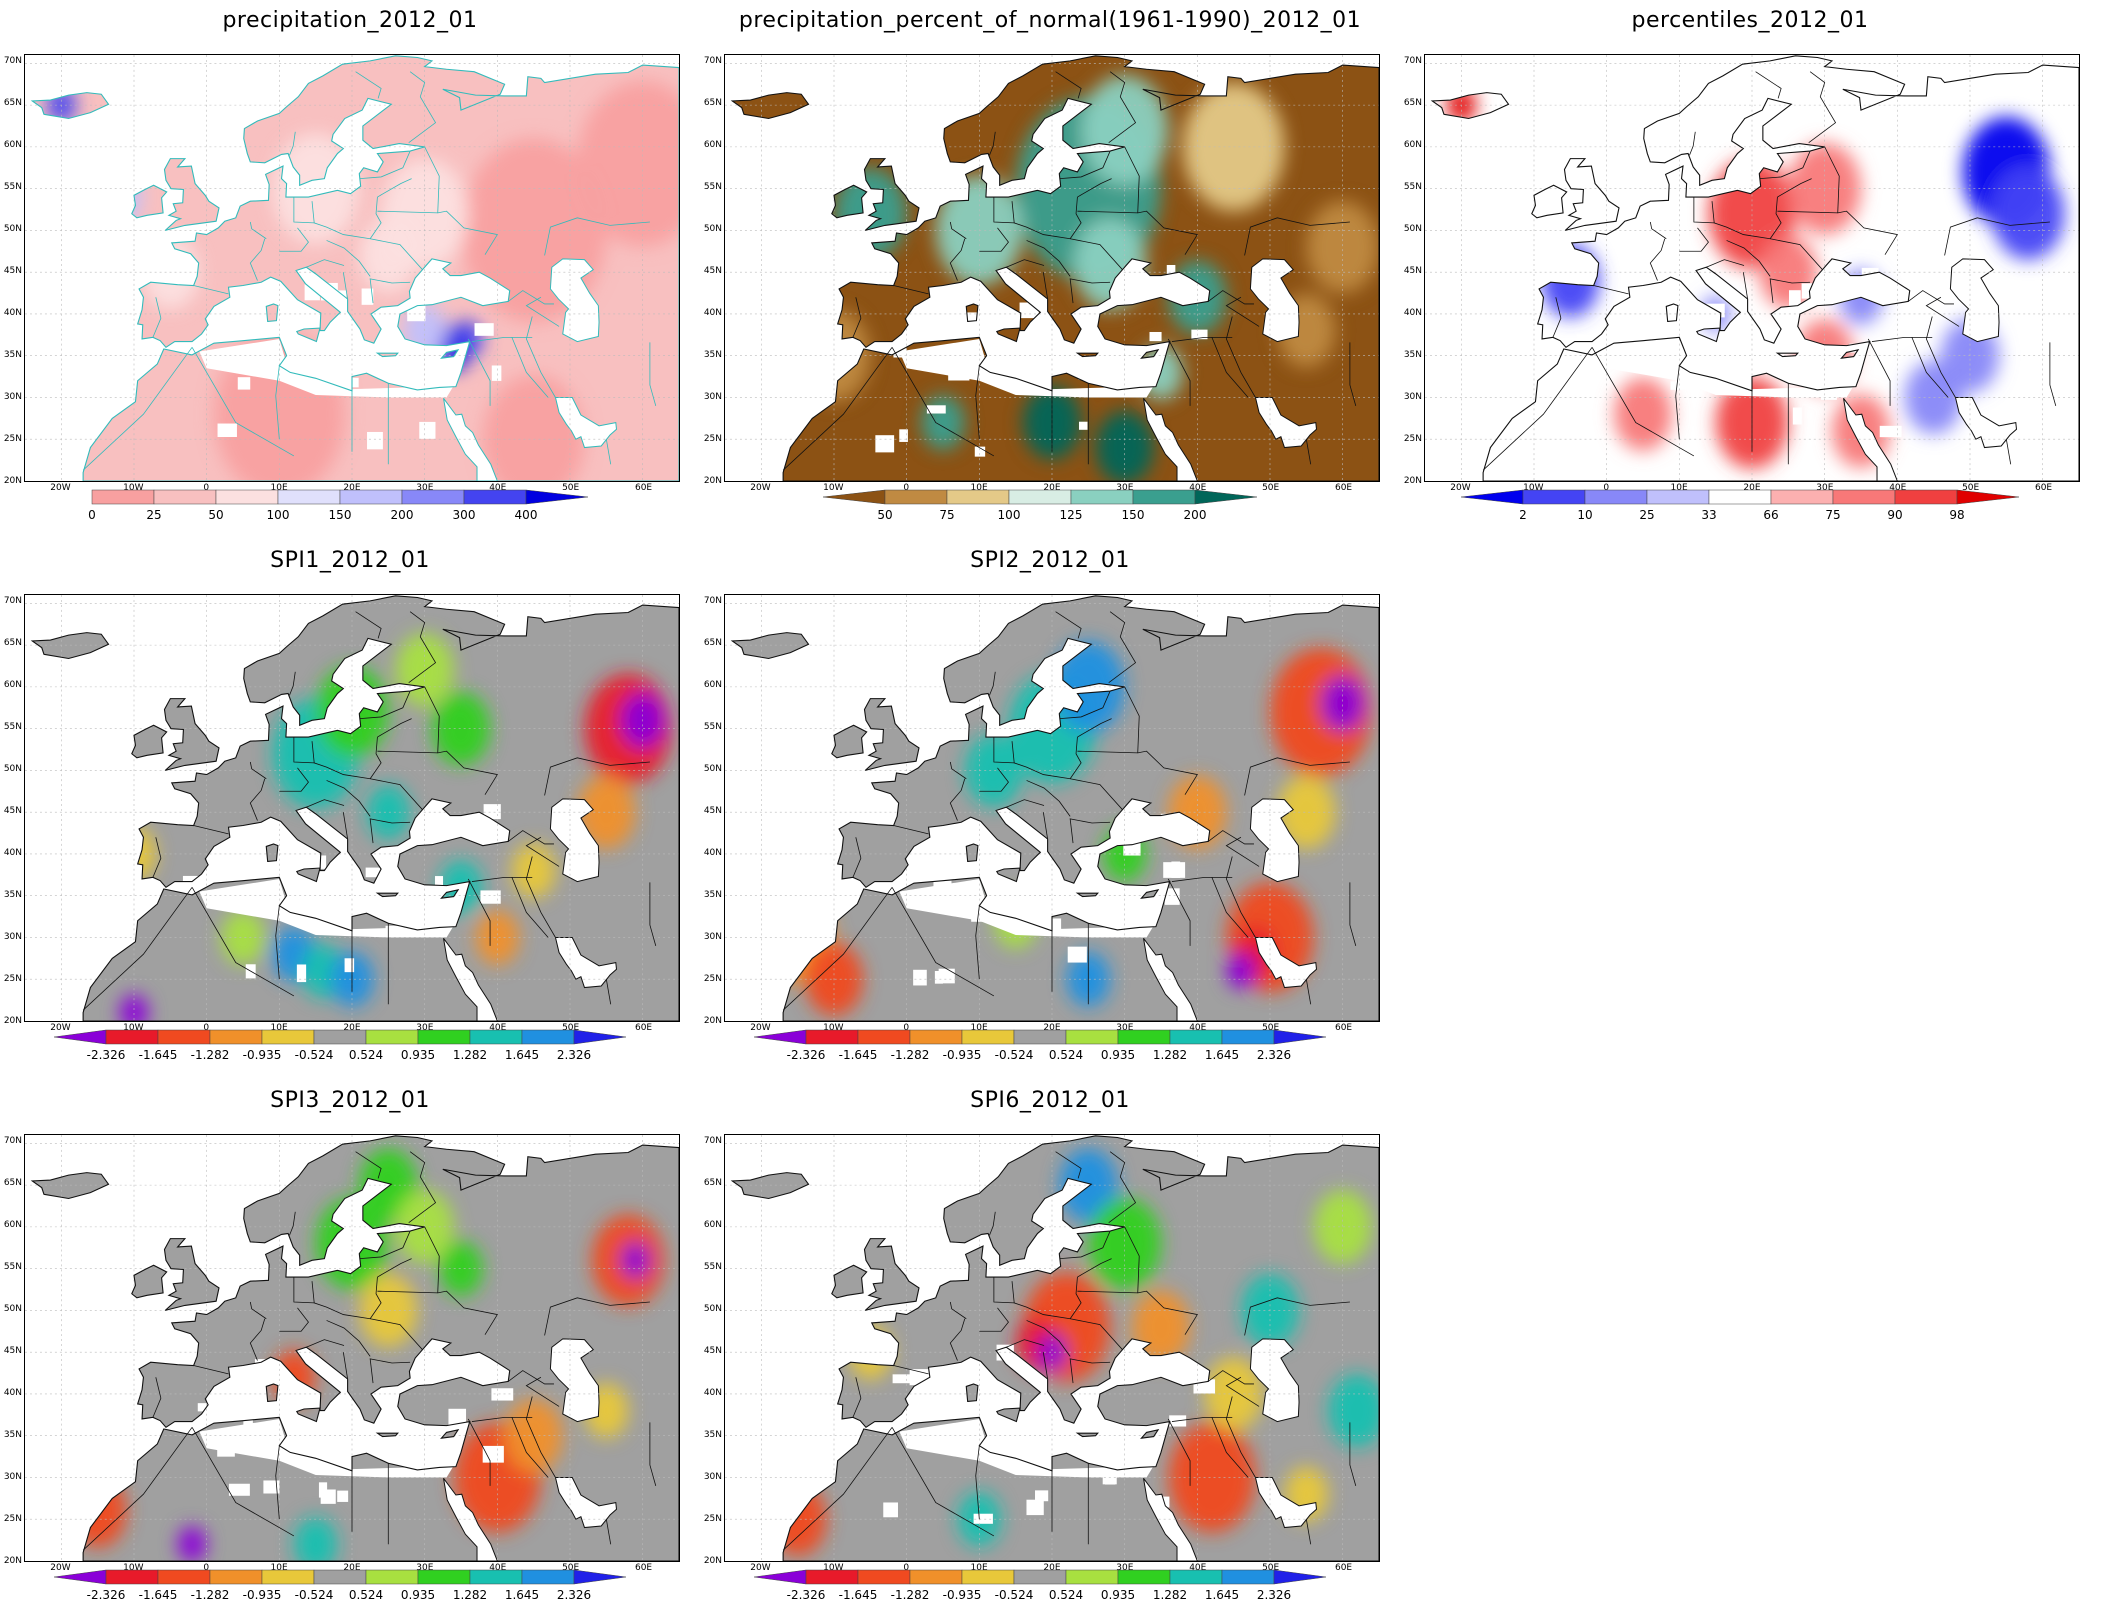  Describe the element at coordinates (210, 1055) in the screenshot. I see `legend-label: -1.282` at that location.